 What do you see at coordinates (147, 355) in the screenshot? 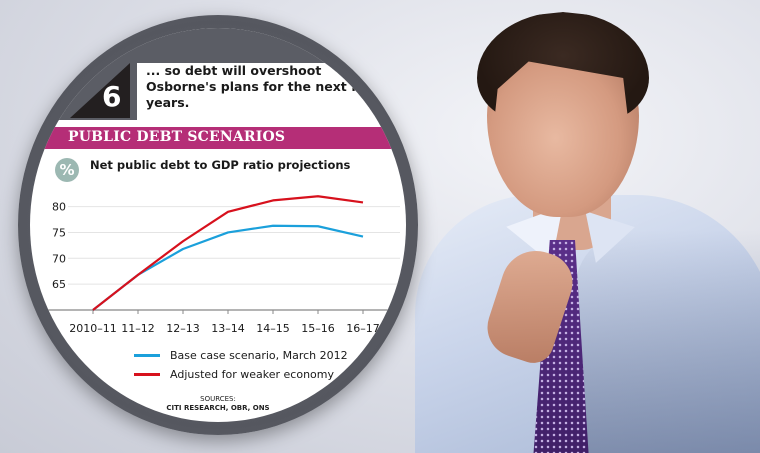
I see `legend-swatch-blue` at bounding box center [147, 355].